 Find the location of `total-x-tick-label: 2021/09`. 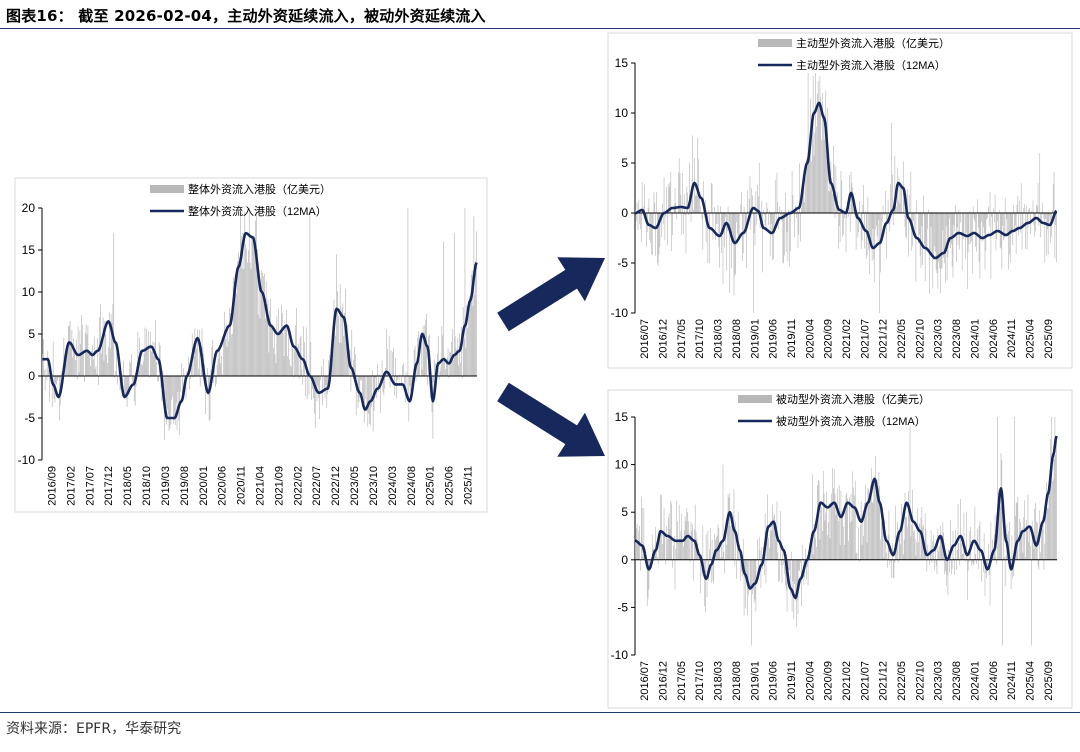

total-x-tick-label: 2021/09 is located at coordinates (279, 486).